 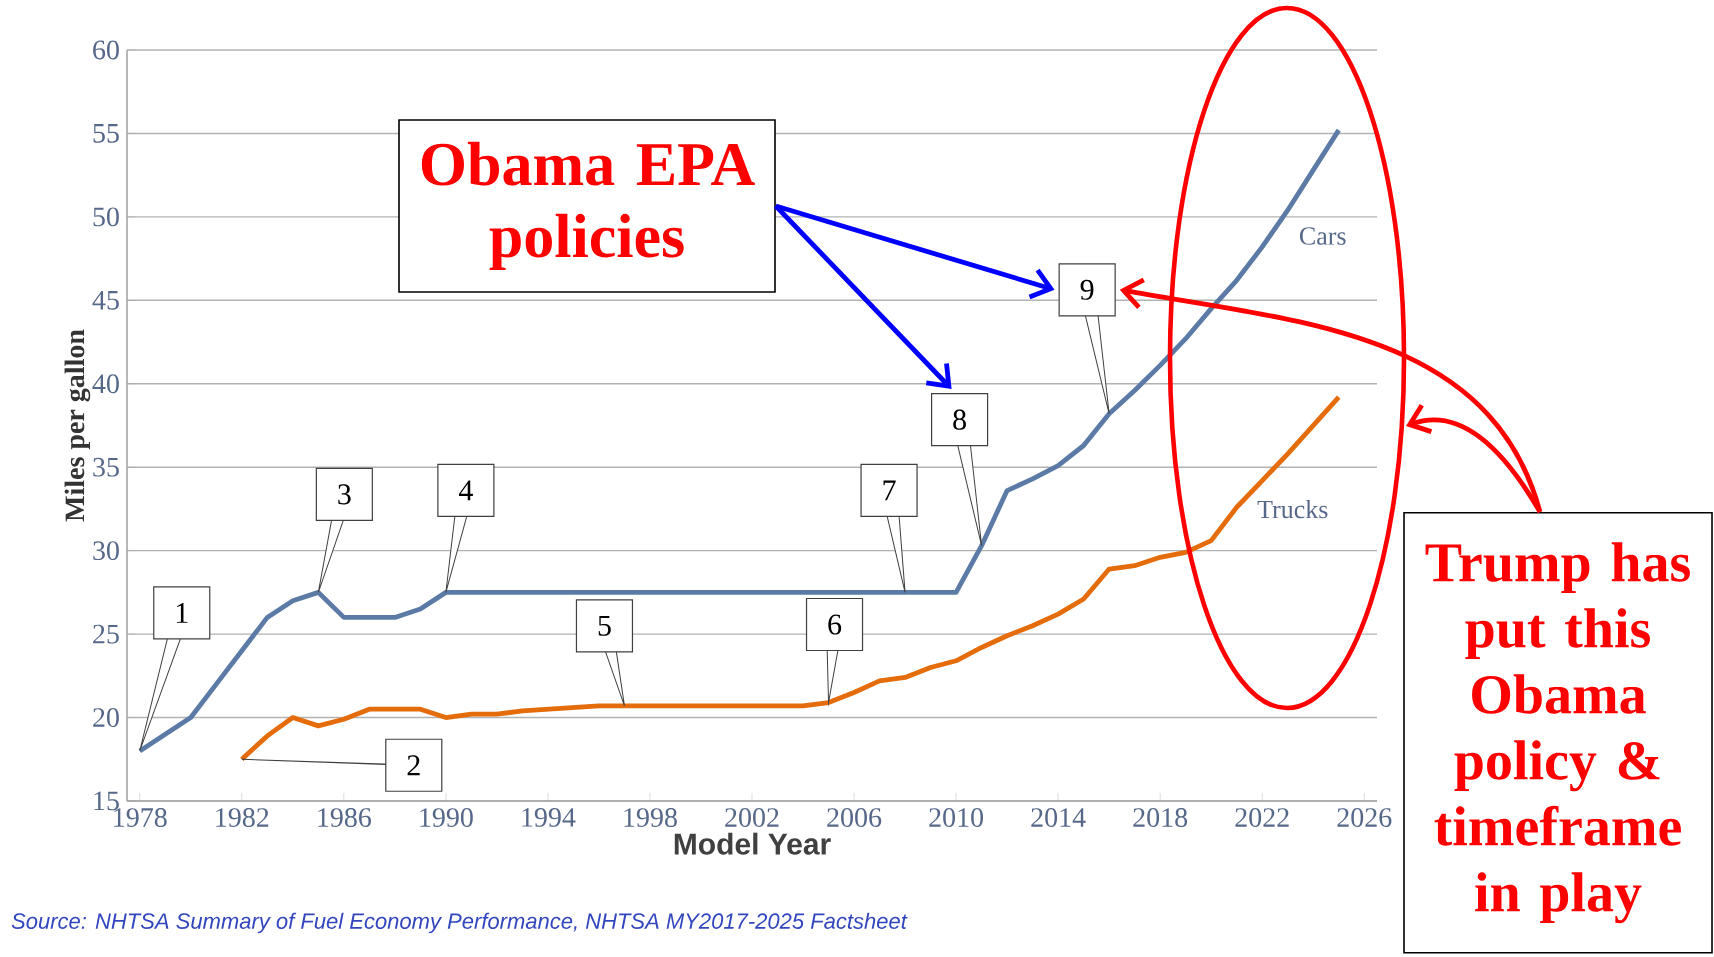 What do you see at coordinates (889, 490) in the screenshot?
I see `annotation: 7` at bounding box center [889, 490].